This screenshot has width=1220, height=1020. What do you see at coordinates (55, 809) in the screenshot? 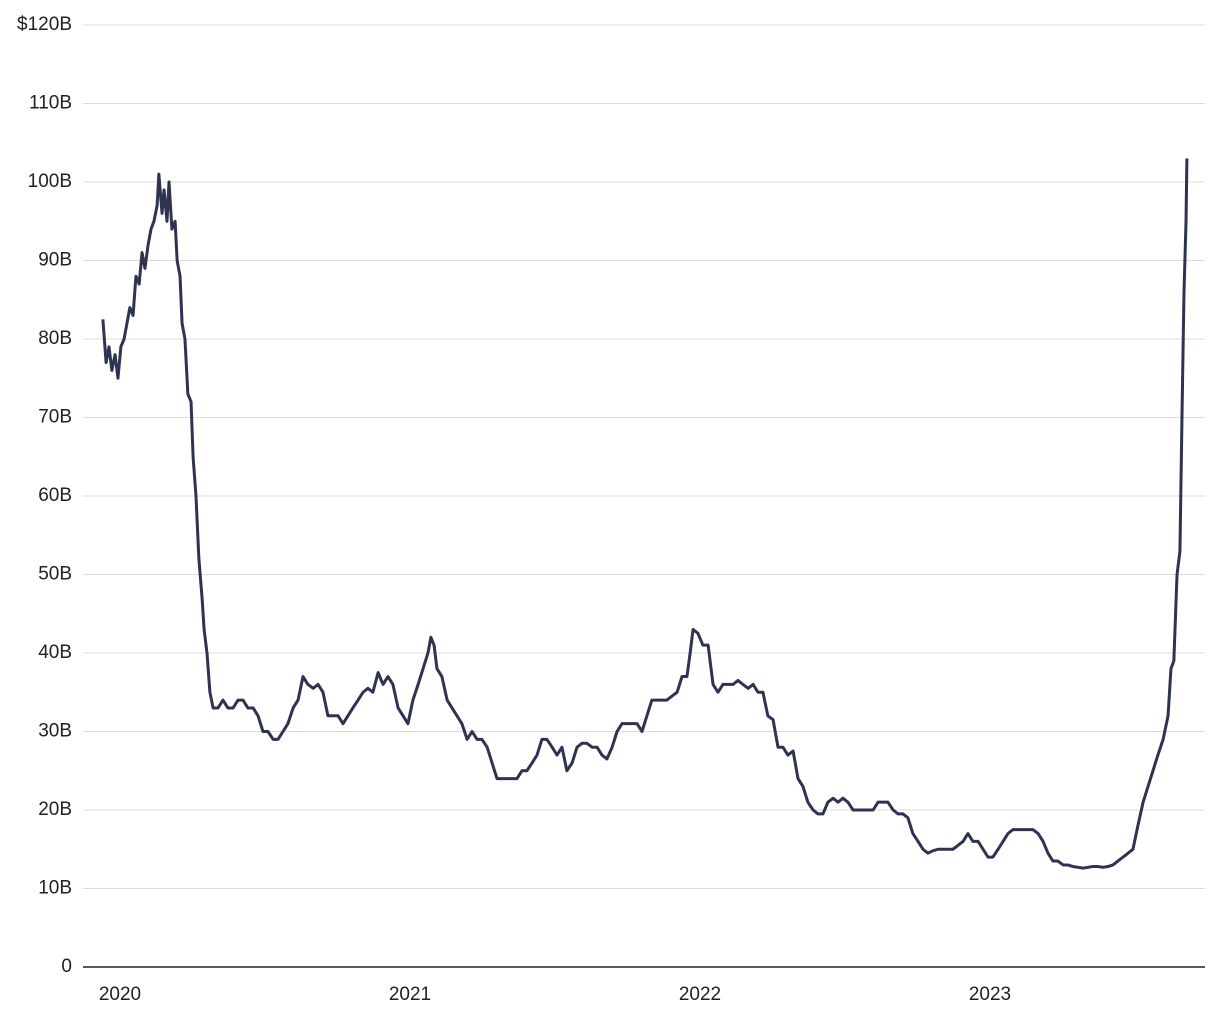
I see `y-tick-label: 20B` at bounding box center [55, 809].